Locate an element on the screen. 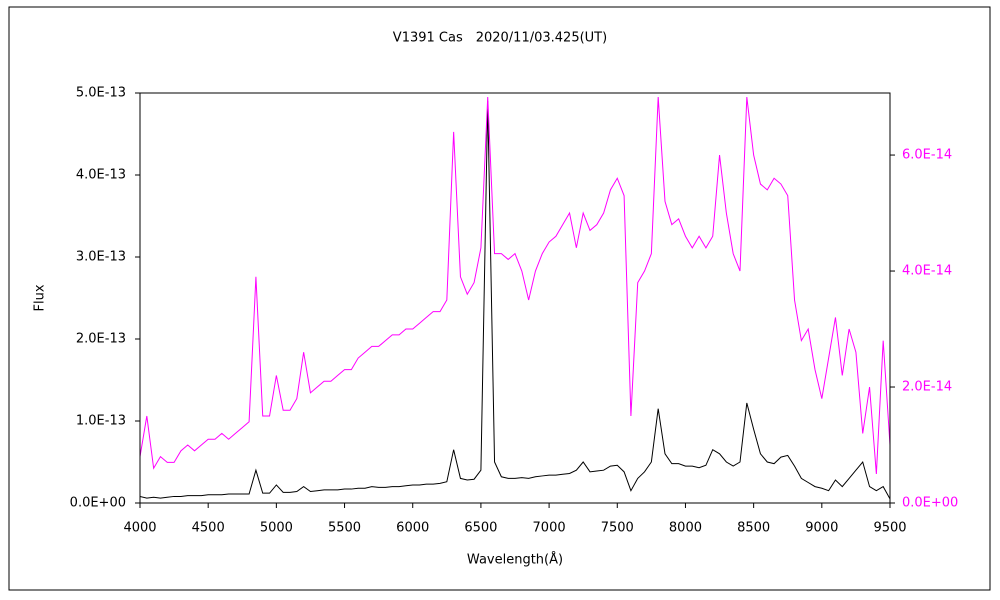  y-tick-label: 5.0E-13 is located at coordinates (101, 93).